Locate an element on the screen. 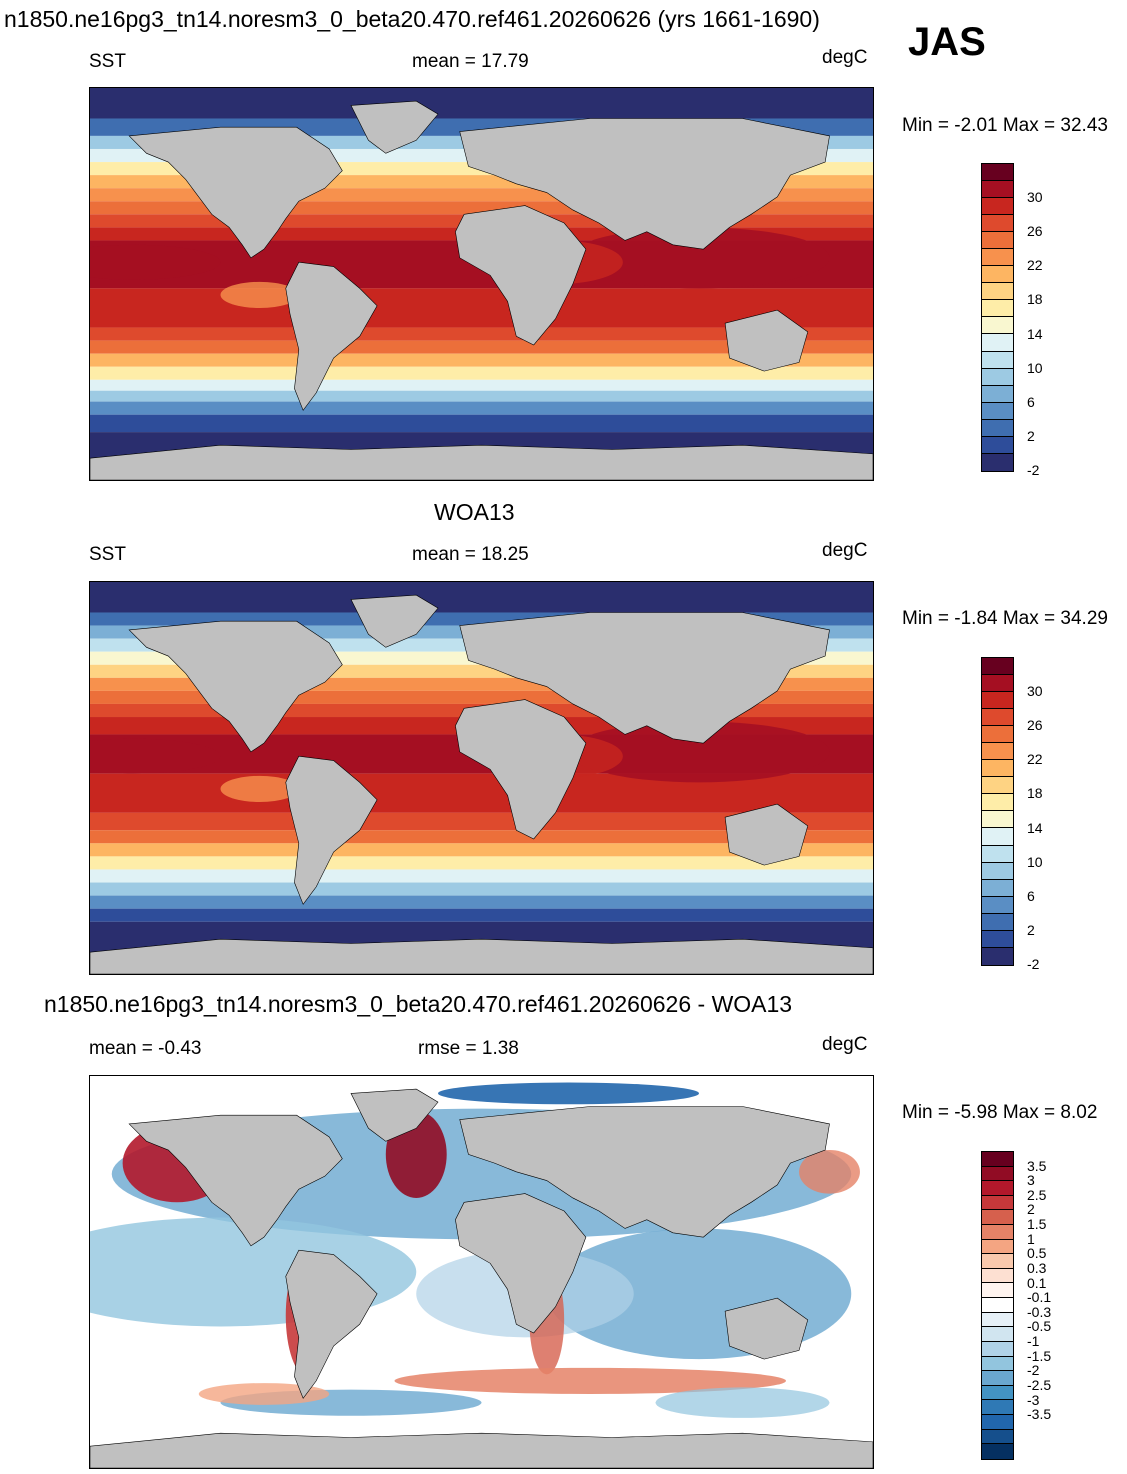 The width and height of the screenshot is (1127, 1474). colorbar-tick-label: -0.1 is located at coordinates (1039, 1297).